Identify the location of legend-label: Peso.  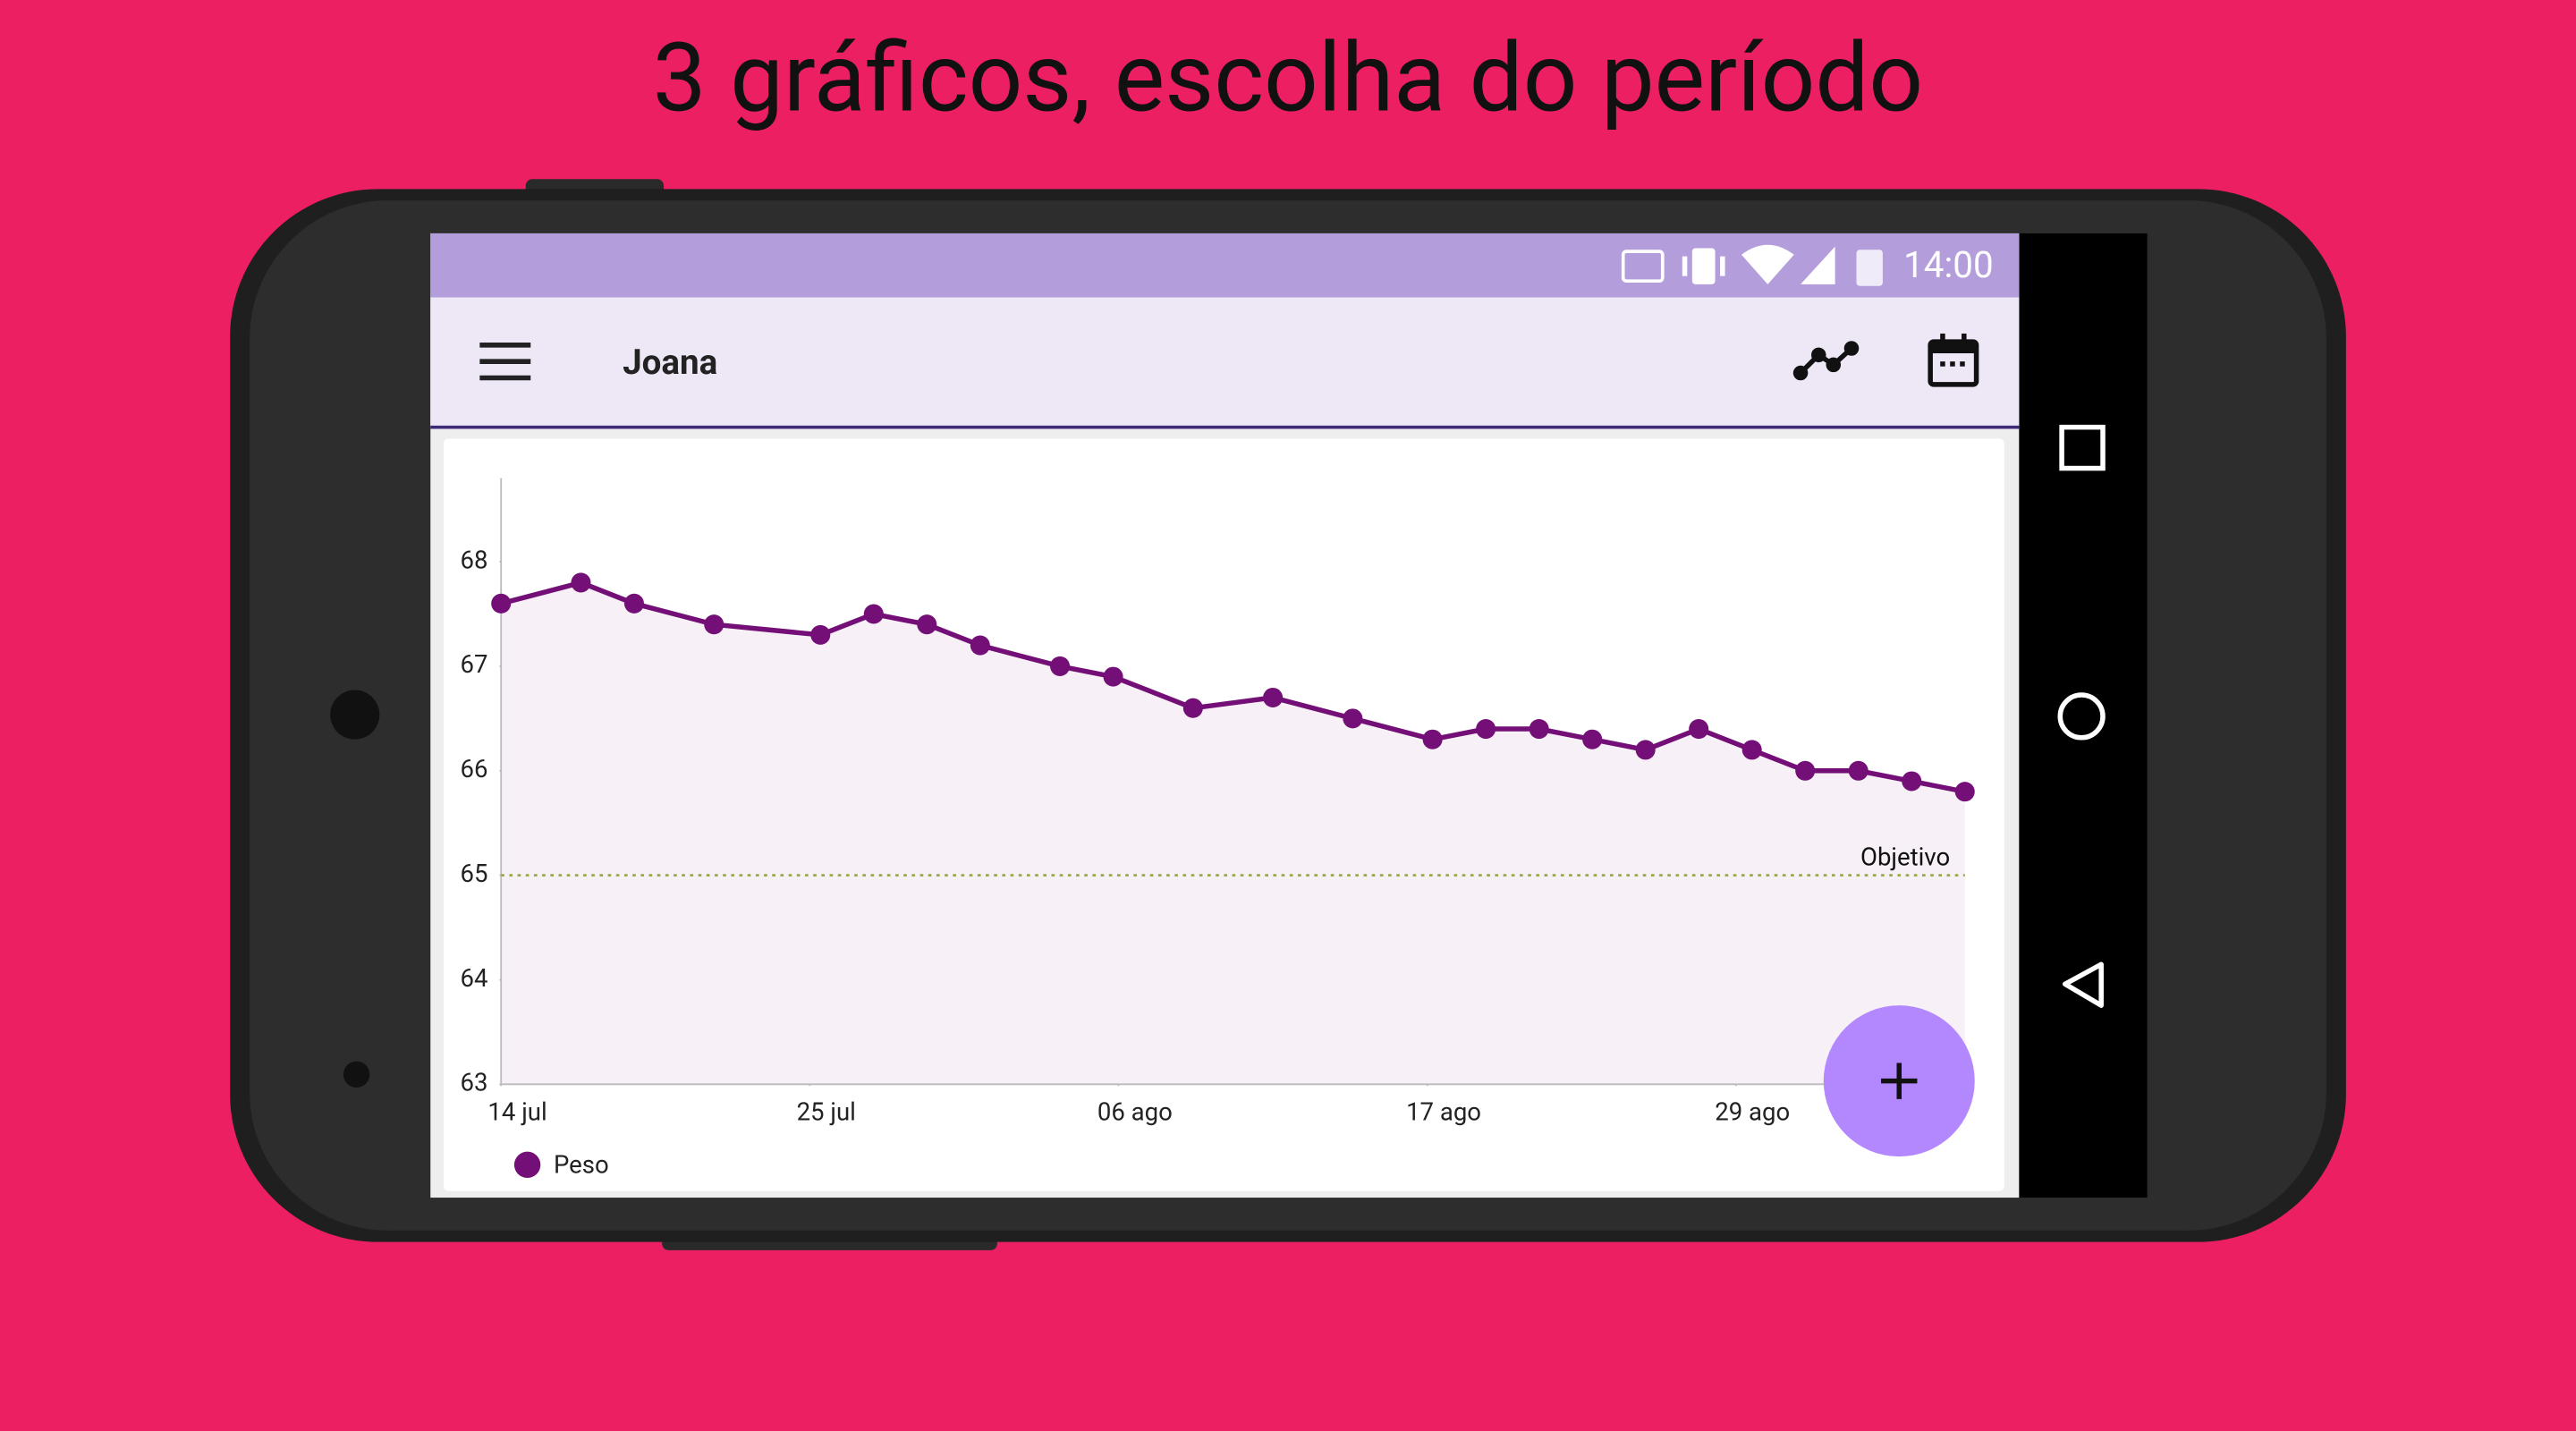
(581, 1164).